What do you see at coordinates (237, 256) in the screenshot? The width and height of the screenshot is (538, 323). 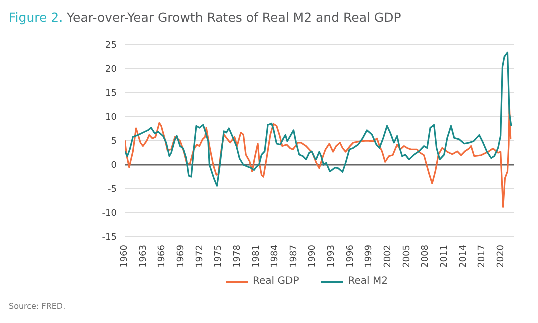 I see `x-tick-label: 1978` at bounding box center [237, 256].